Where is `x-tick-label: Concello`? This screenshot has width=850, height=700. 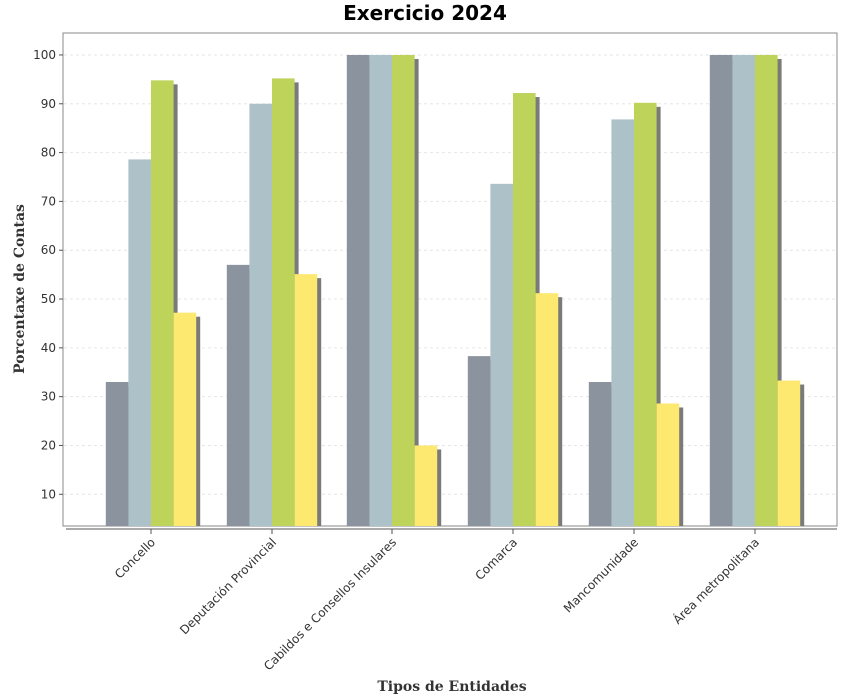
x-tick-label: Concello is located at coordinates (135, 558).